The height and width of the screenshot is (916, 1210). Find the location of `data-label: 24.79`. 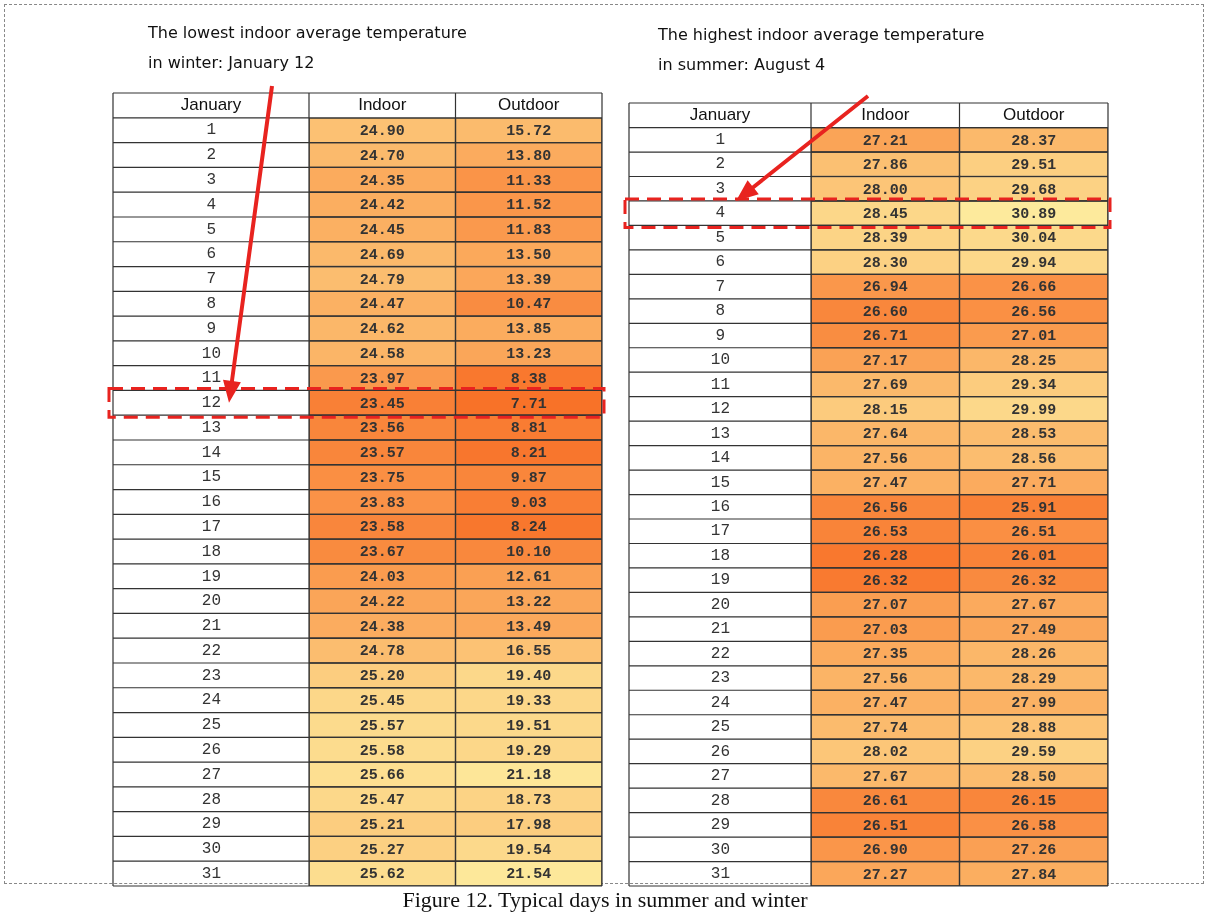

data-label: 24.79 is located at coordinates (382, 280).